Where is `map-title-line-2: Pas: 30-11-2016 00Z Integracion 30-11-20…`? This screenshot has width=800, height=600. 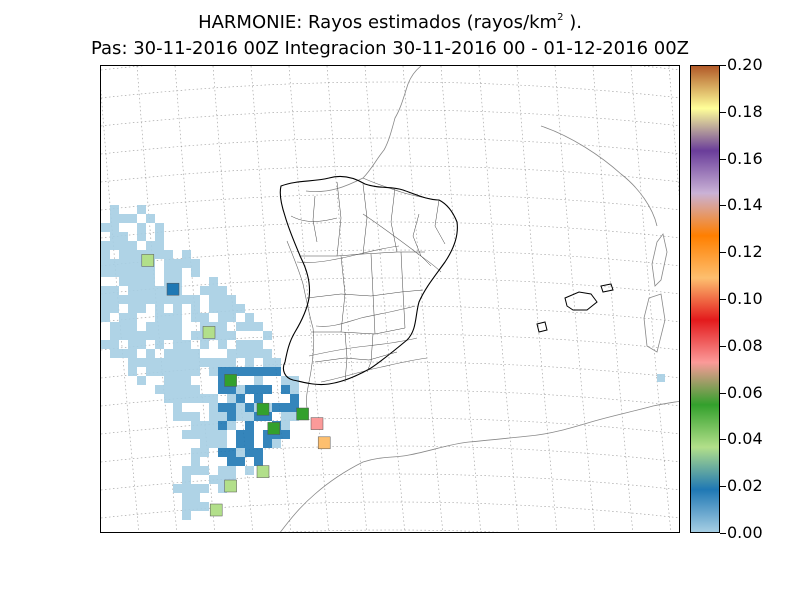 map-title-line-2: Pas: 30-11-2016 00Z Integracion 30-11-20… is located at coordinates (389, 48).